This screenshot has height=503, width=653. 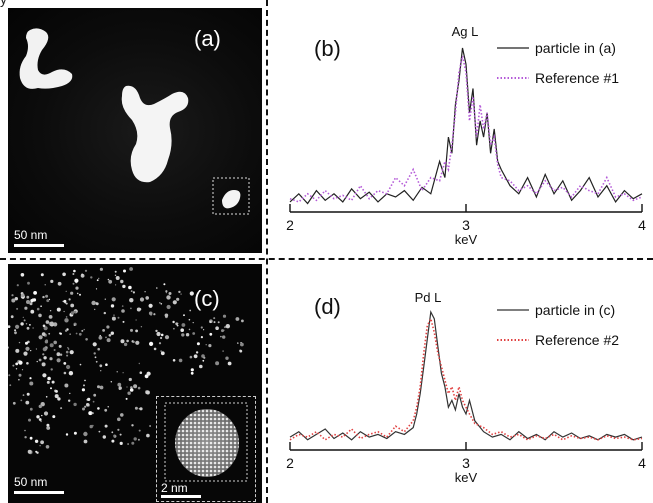 I want to click on peak-annotation: Pd L, so click(x=428, y=297).